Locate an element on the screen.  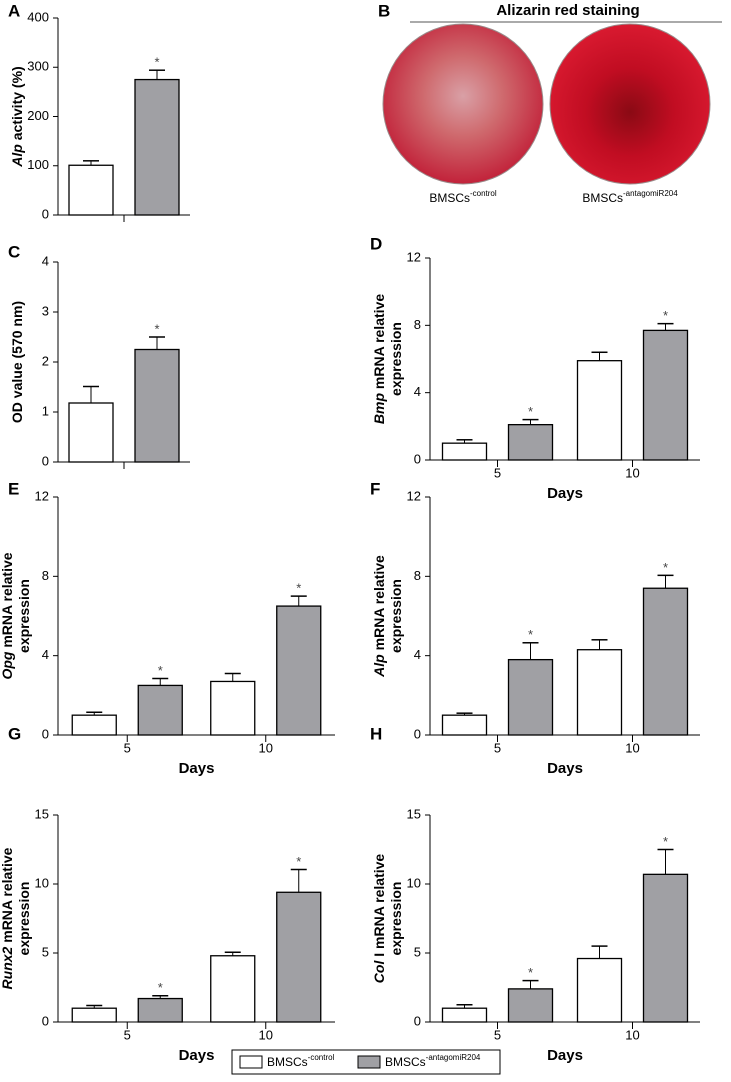
y-axis-label: OD value (570 nm) is located at coordinates (17, 362).